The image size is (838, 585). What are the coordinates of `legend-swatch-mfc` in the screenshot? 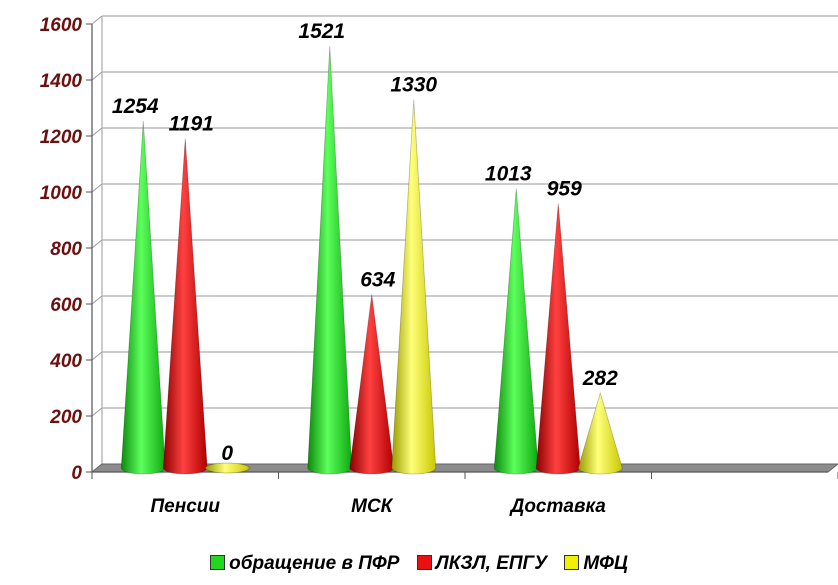 It's located at (572, 562).